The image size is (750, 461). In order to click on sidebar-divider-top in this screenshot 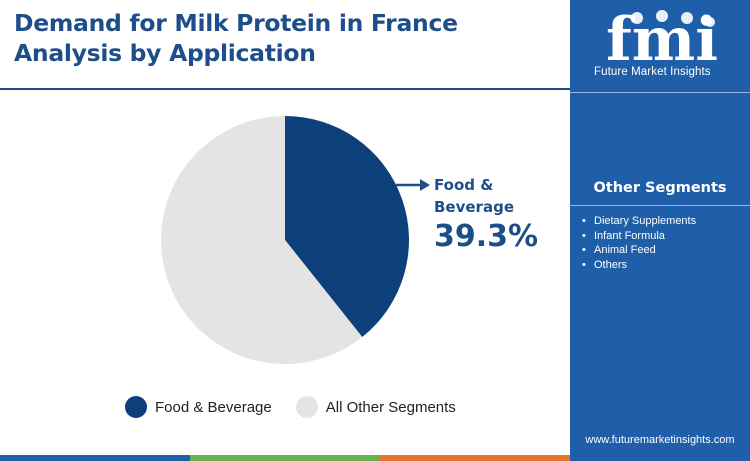, I will do `click(660, 92)`.